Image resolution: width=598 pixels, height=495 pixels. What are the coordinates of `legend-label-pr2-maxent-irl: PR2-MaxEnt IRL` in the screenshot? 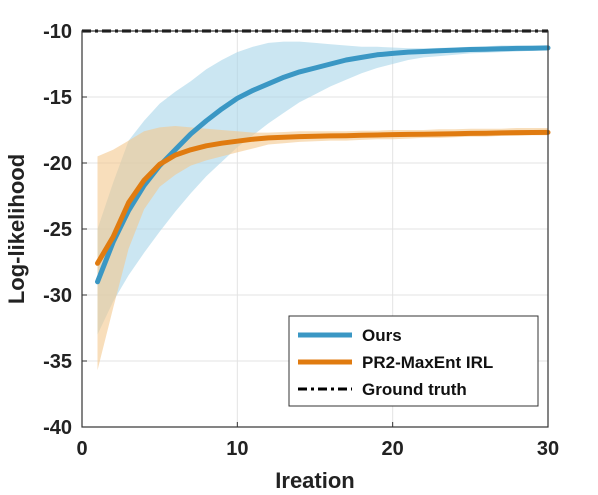 It's located at (427, 362).